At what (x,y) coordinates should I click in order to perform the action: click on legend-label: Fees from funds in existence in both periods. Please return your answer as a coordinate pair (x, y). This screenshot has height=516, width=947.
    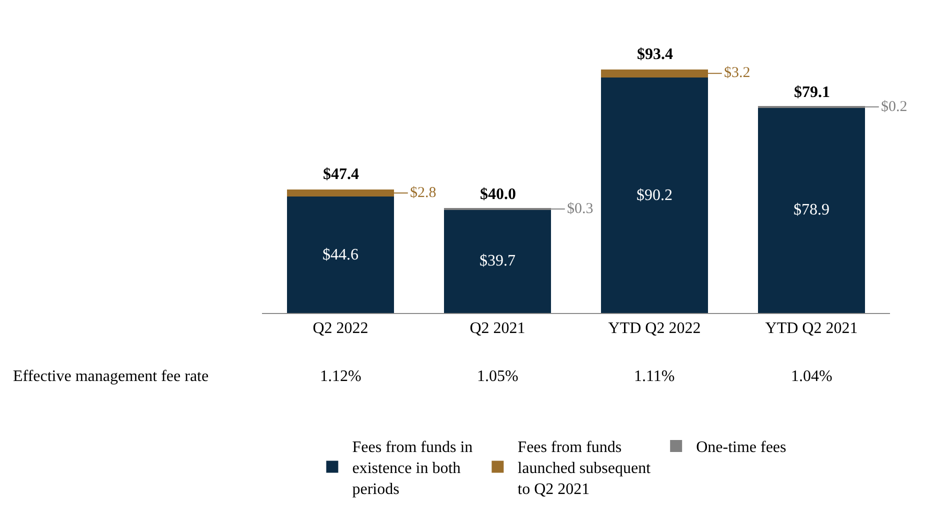
    Looking at the image, I should click on (412, 468).